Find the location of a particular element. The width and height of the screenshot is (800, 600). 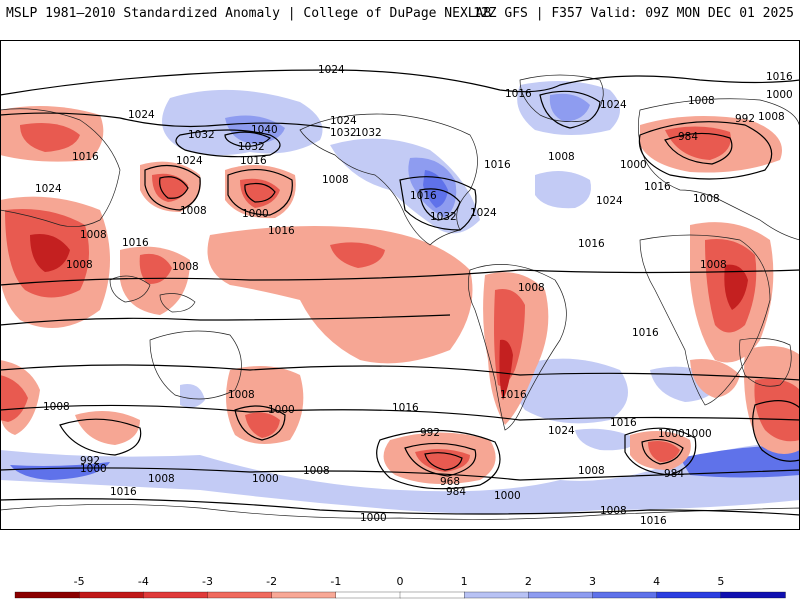

isobar-south-pacific-low is located at coordinates (100, 437).